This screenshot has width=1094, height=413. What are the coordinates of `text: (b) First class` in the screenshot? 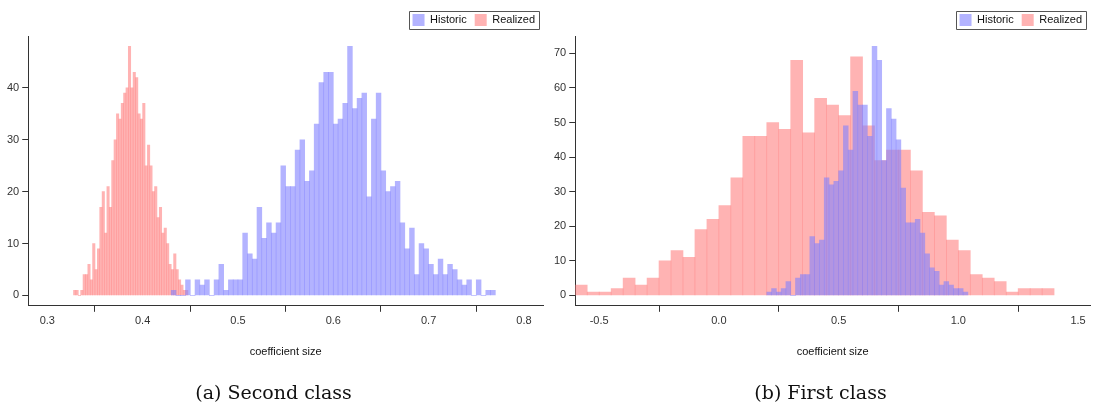 It's located at (820, 391).